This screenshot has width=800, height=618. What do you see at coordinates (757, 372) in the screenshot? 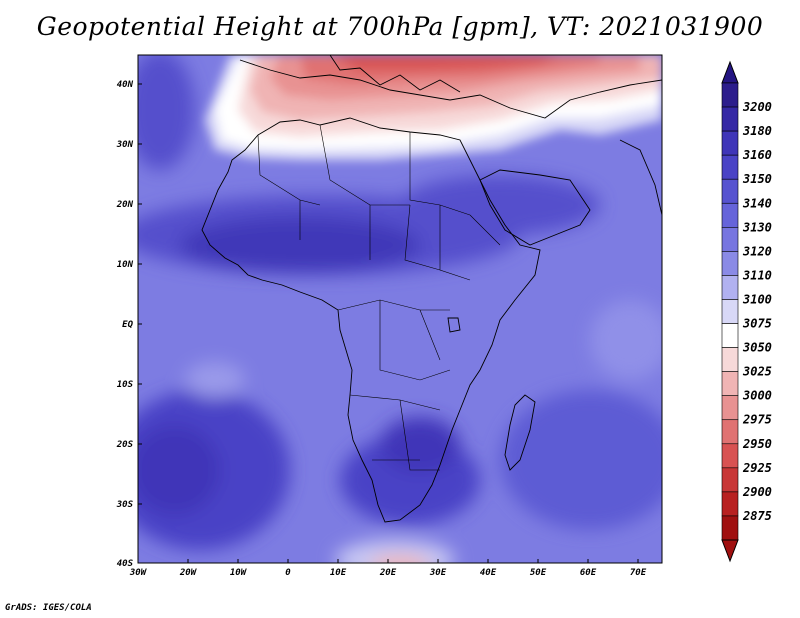
I see `colorbar-level-label: 3025` at bounding box center [757, 372].